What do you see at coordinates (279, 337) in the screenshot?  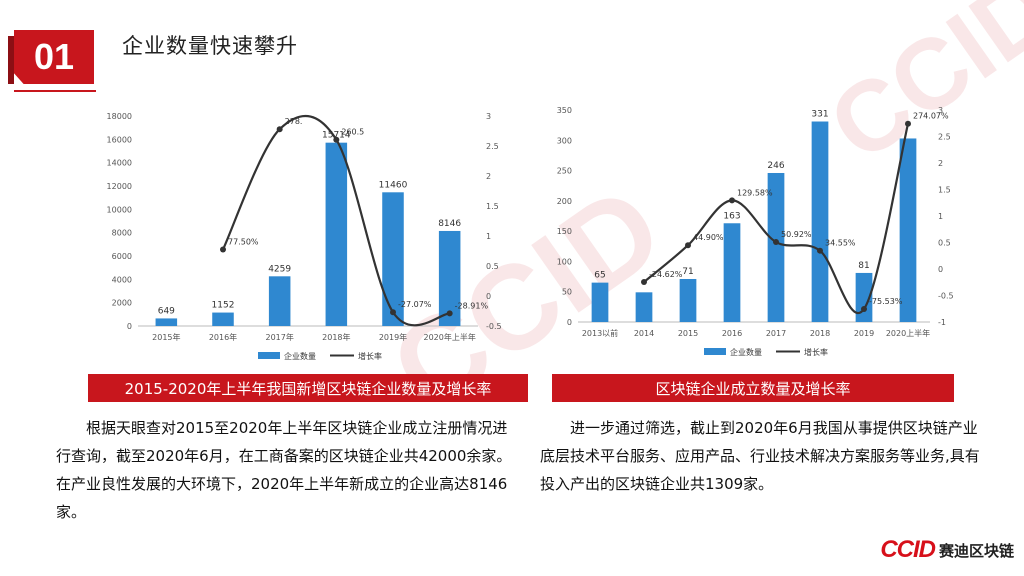 I see `x-tick-label: 2017年` at bounding box center [279, 337].